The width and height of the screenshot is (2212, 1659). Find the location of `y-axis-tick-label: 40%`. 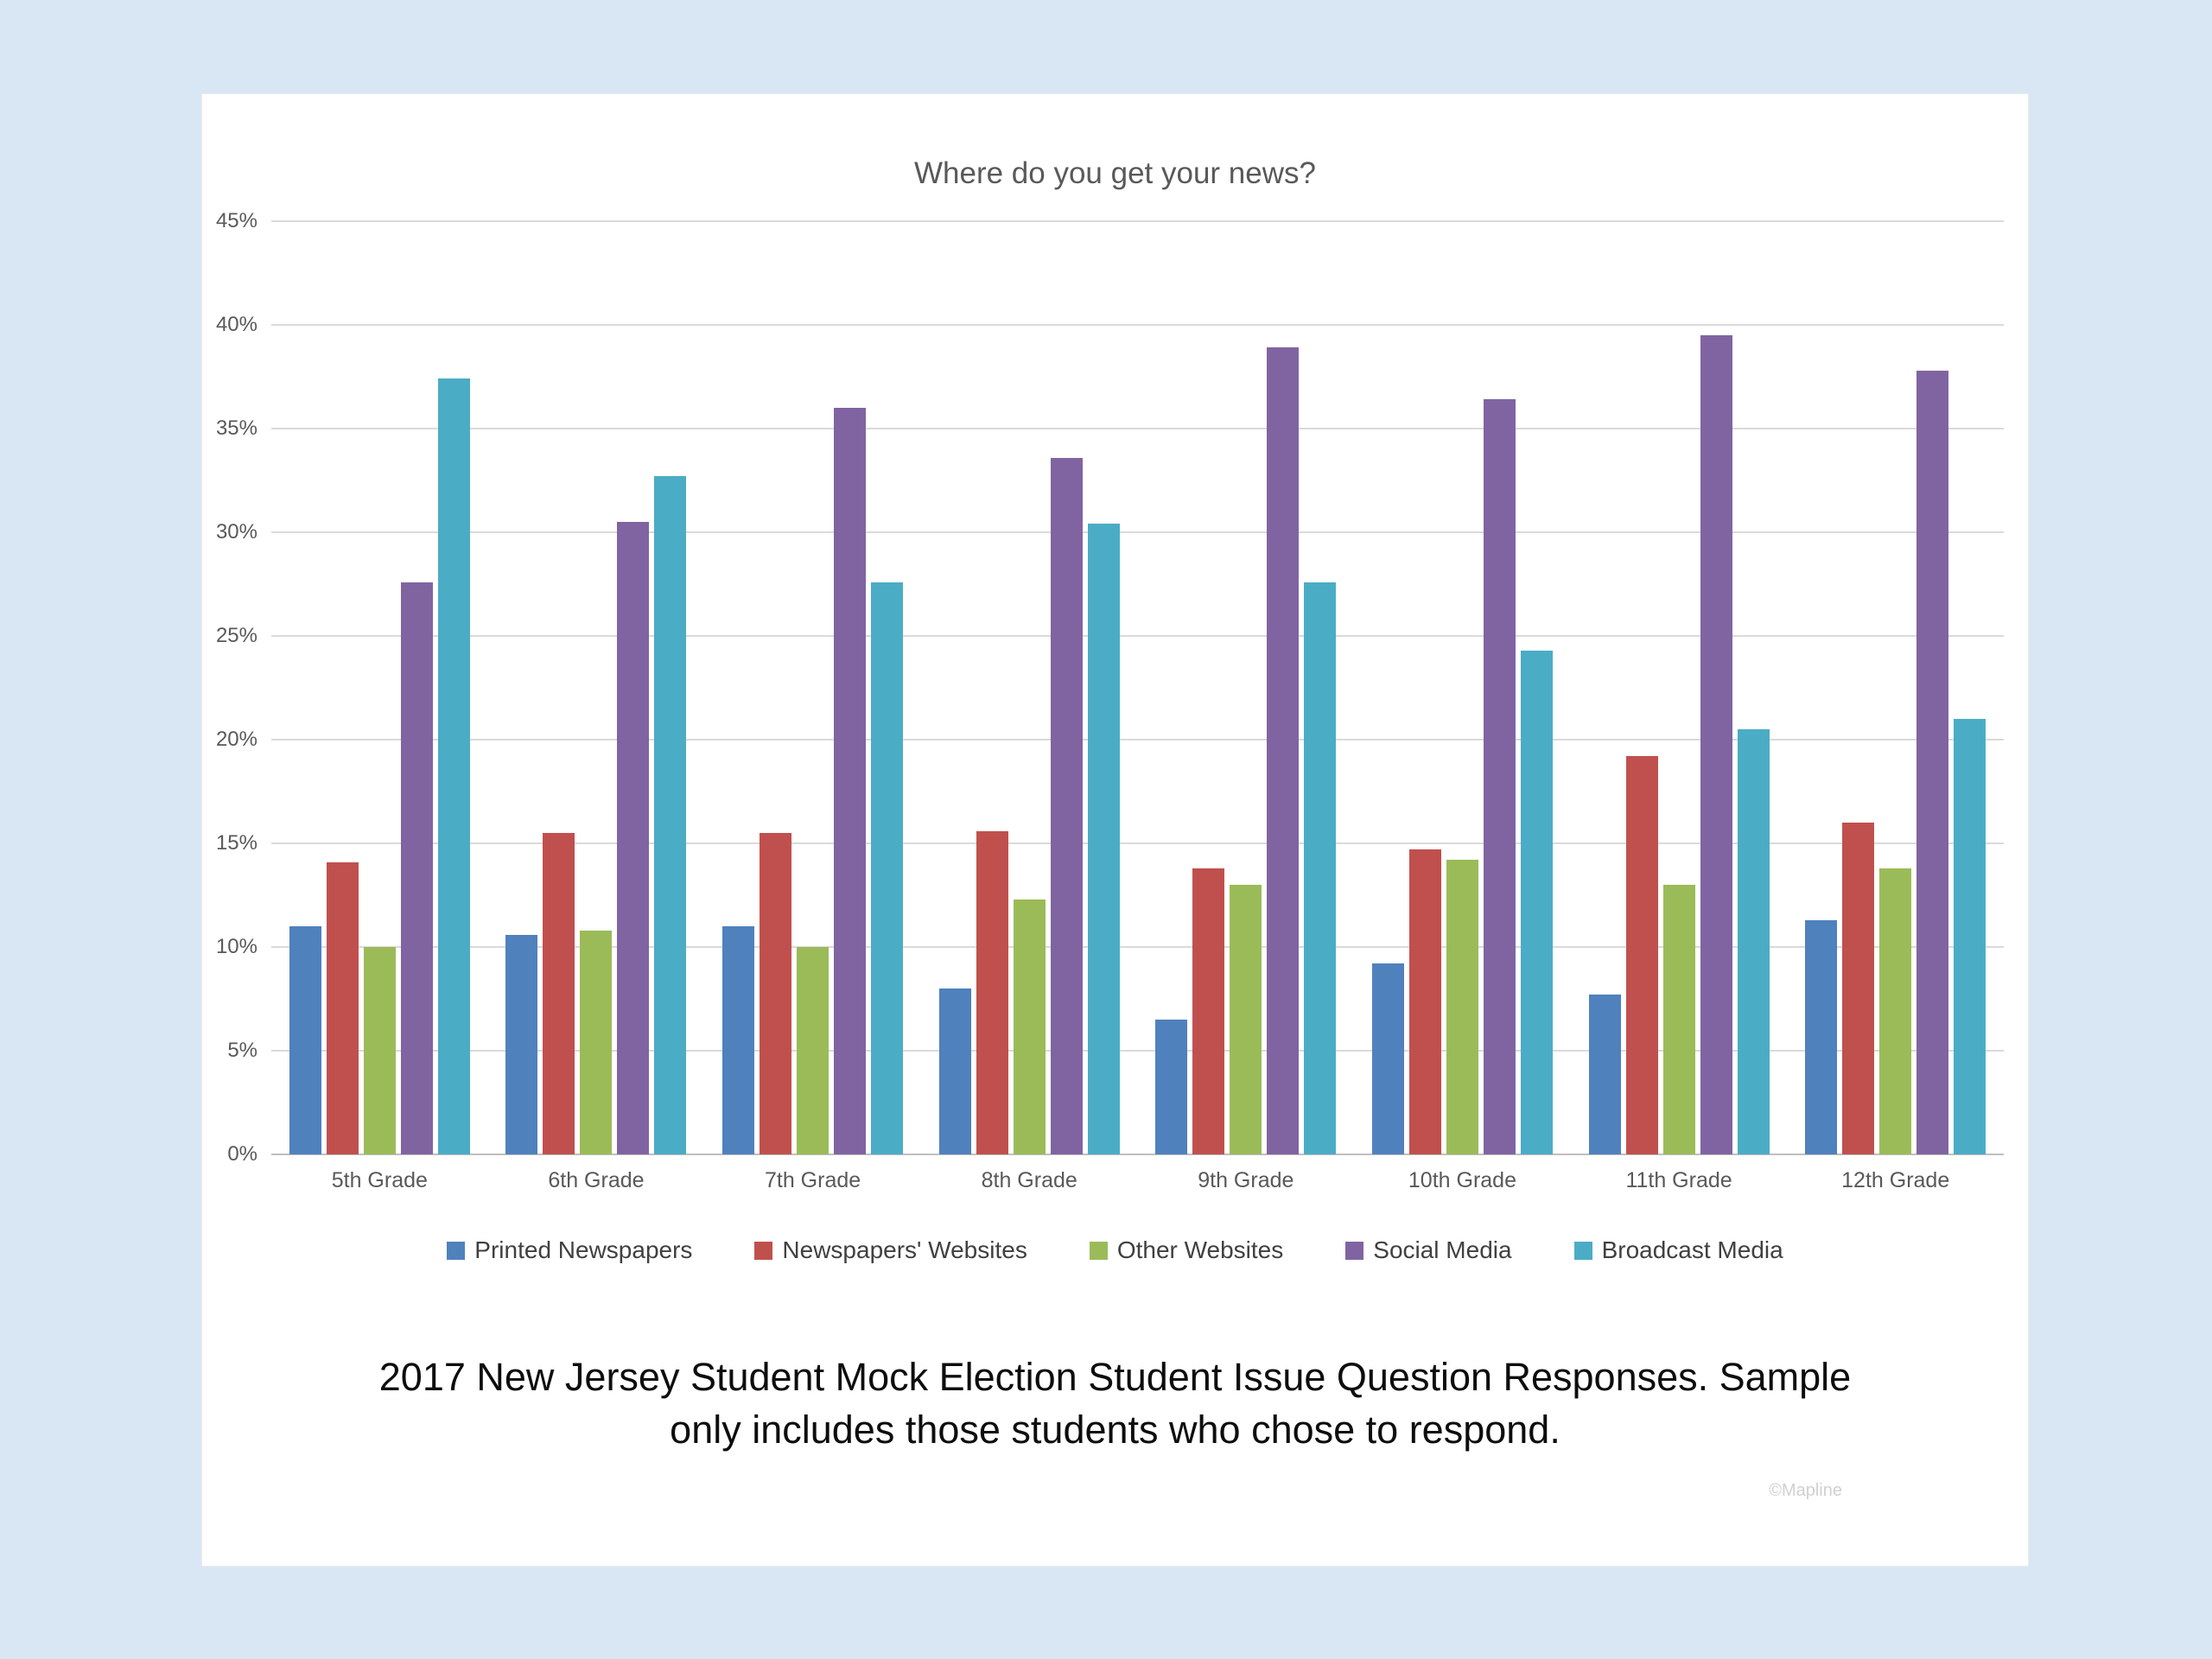

y-axis-tick-label: 40% is located at coordinates (236, 324).